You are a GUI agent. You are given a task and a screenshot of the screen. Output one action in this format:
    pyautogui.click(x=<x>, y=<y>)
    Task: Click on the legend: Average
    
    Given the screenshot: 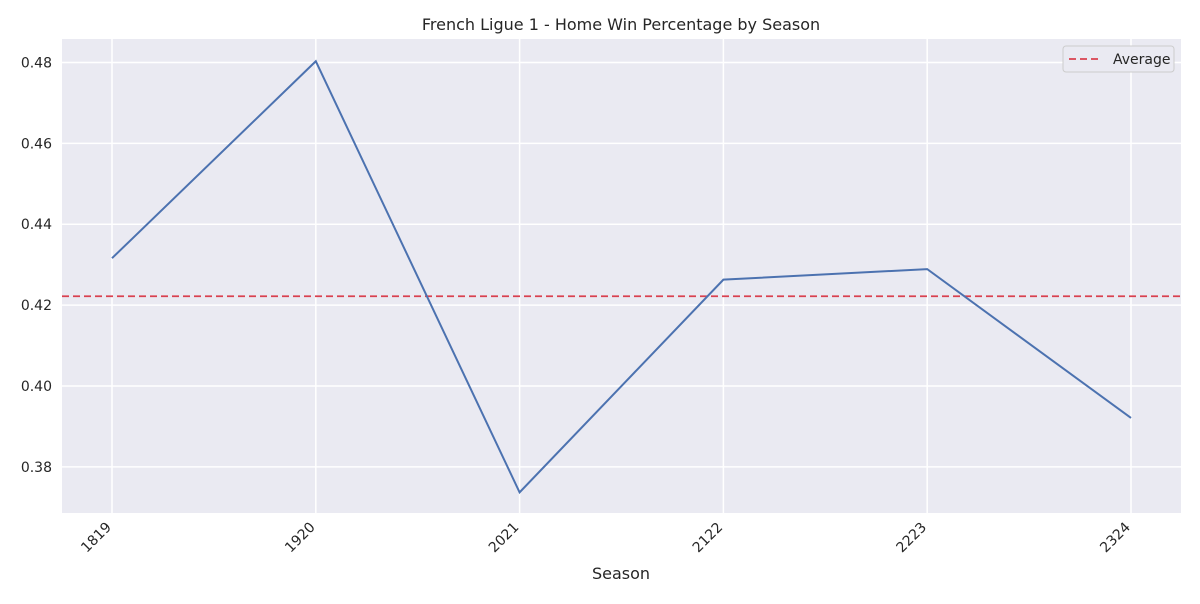 What is the action you would take?
    pyautogui.click(x=1118, y=59)
    